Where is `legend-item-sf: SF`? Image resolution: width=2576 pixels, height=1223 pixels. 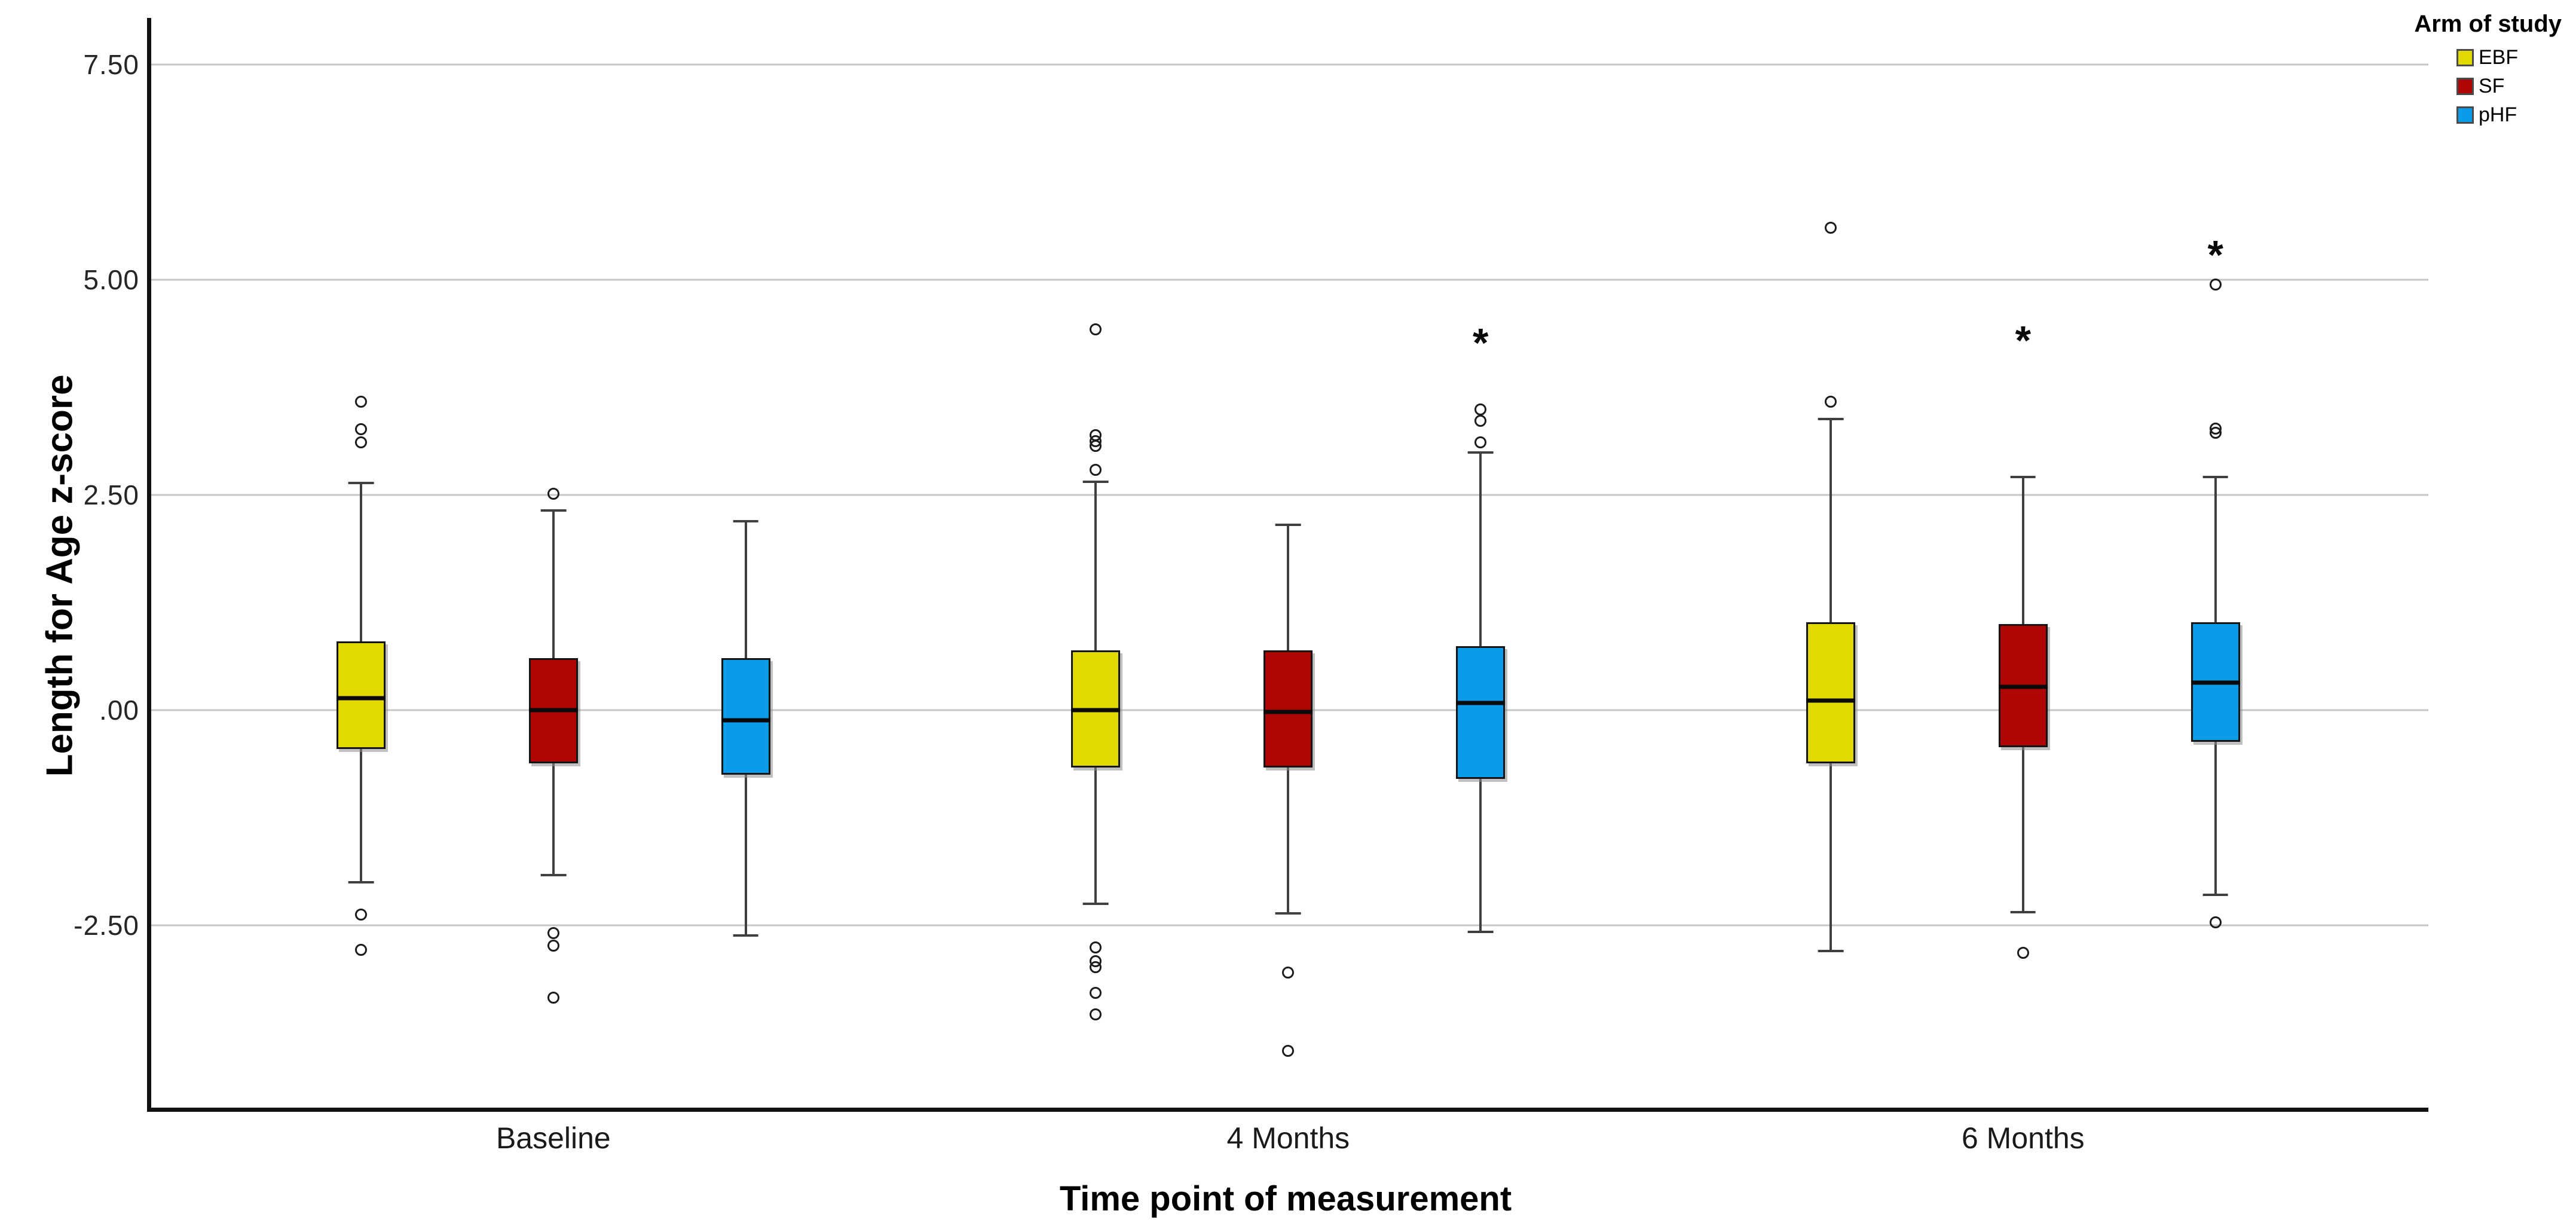
legend-item-sf: SF is located at coordinates (2509, 87).